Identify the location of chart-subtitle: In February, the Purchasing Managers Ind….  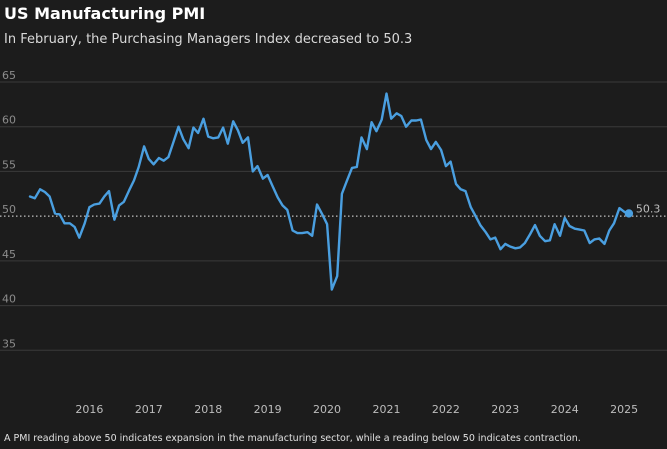
(208, 39).